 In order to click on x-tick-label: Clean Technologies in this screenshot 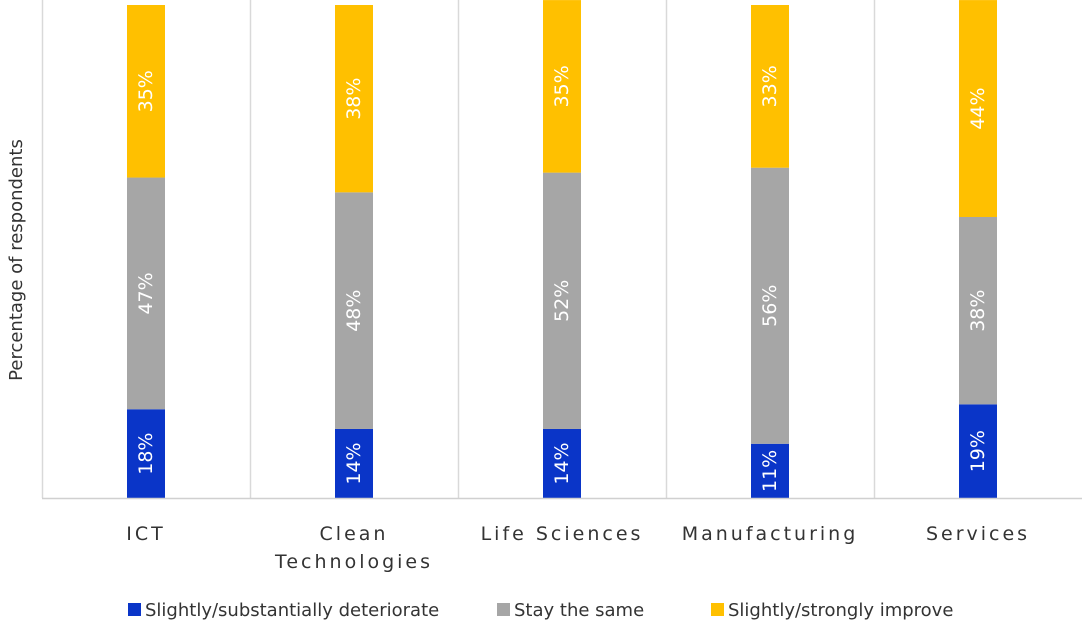, I will do `click(353, 548)`.